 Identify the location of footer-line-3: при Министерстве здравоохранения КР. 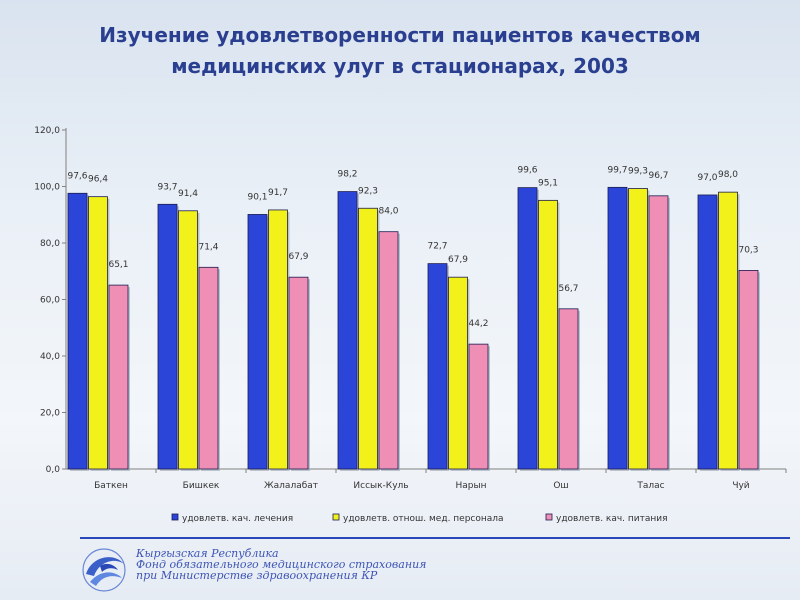
(257, 575).